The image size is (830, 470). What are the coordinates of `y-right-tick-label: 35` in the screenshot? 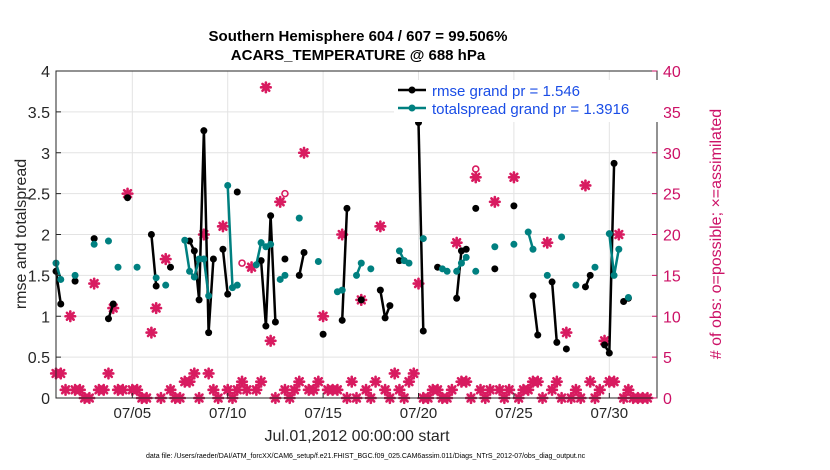 It's located at (672, 113).